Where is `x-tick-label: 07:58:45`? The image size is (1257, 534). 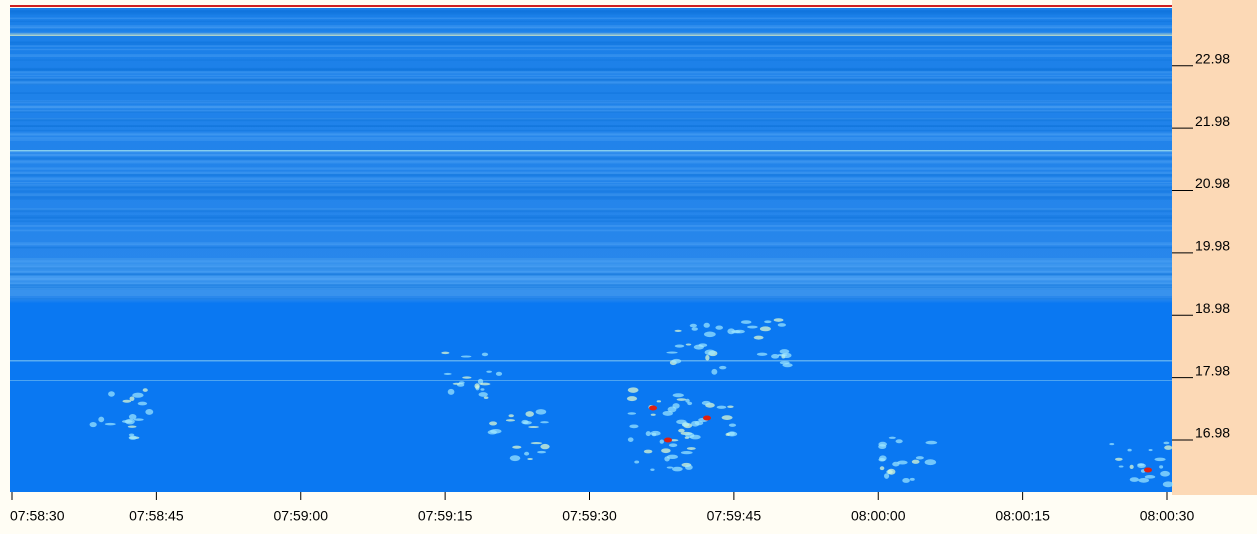
x-tick-label: 07:58:45 is located at coordinates (156, 516).